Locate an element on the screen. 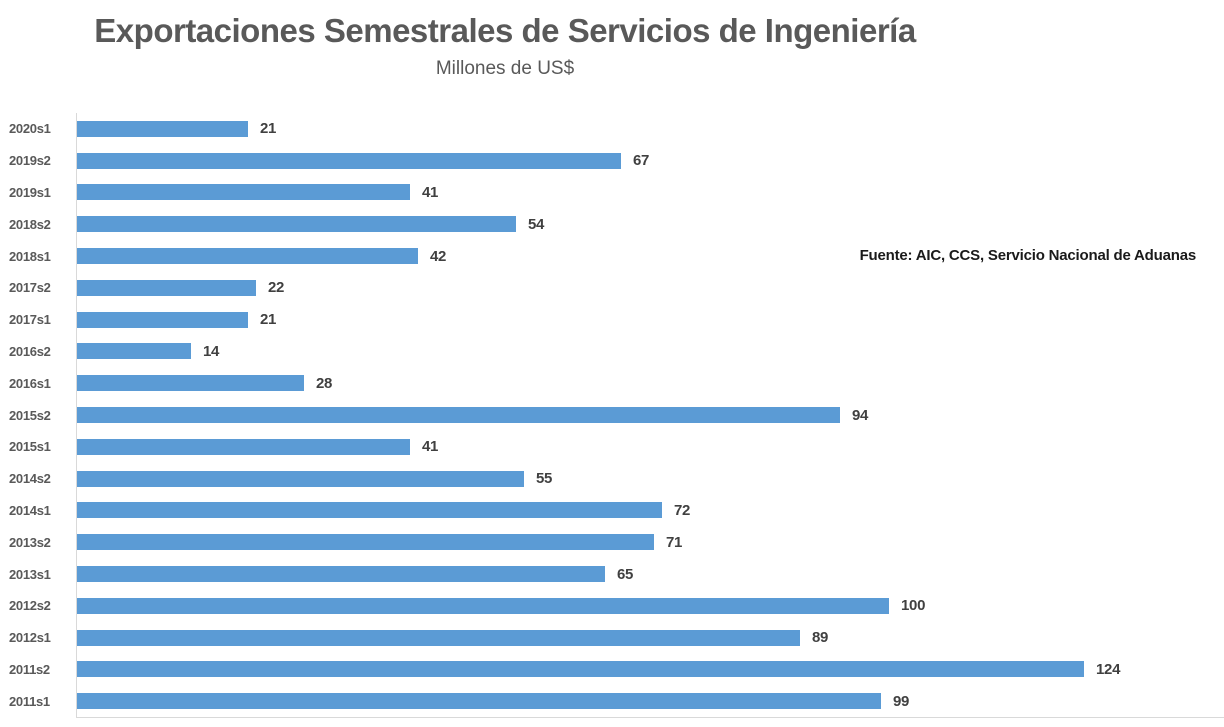 This screenshot has width=1224, height=727. value-label: 100 is located at coordinates (913, 606).